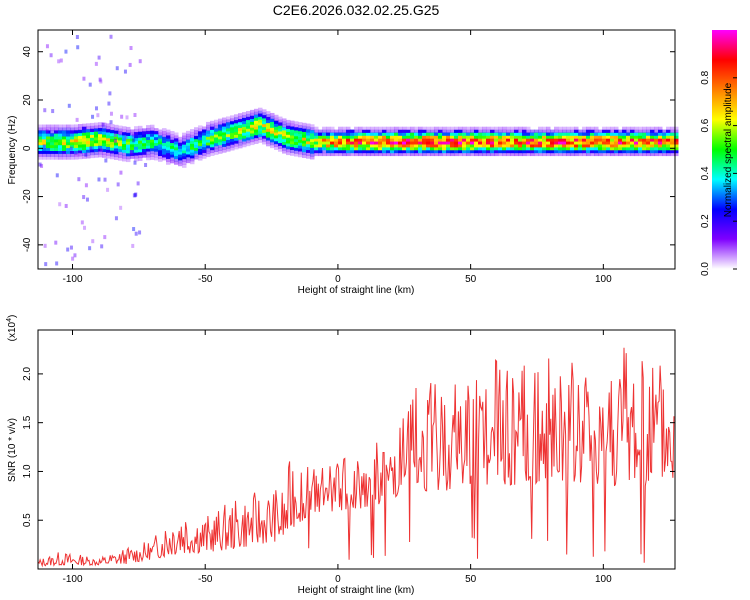  Describe the element at coordinates (27, 148) in the screenshot. I see `y-tick-label: 0` at that location.